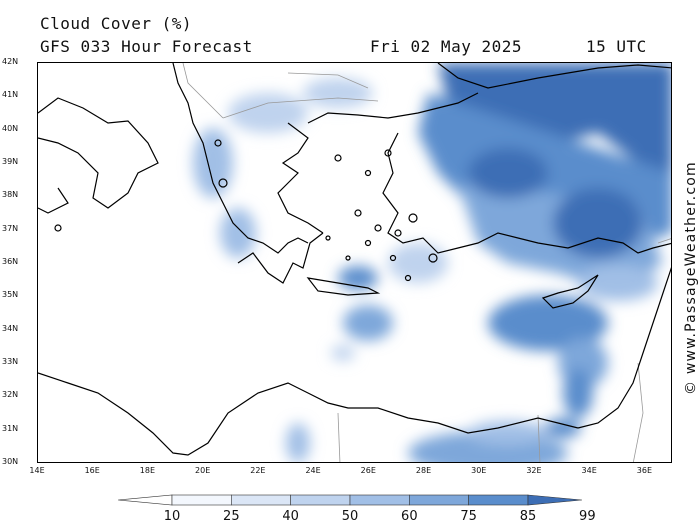  What do you see at coordinates (10, 161) in the screenshot?
I see `lat-label: 39N` at bounding box center [10, 161].